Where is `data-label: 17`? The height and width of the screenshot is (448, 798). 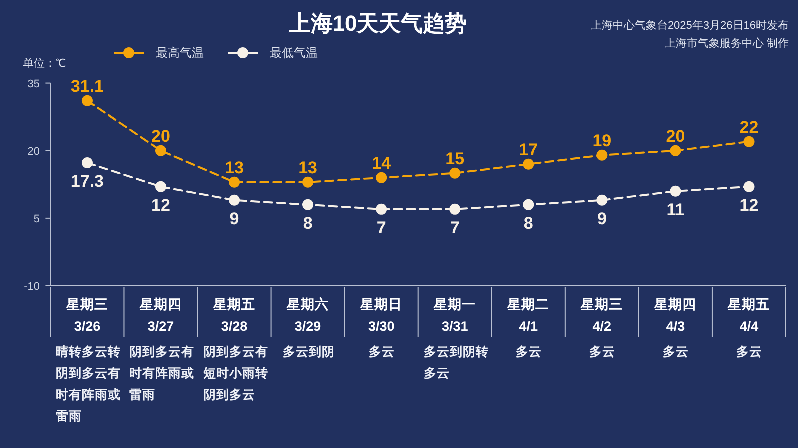
data-label: 17 is located at coordinates (528, 150).